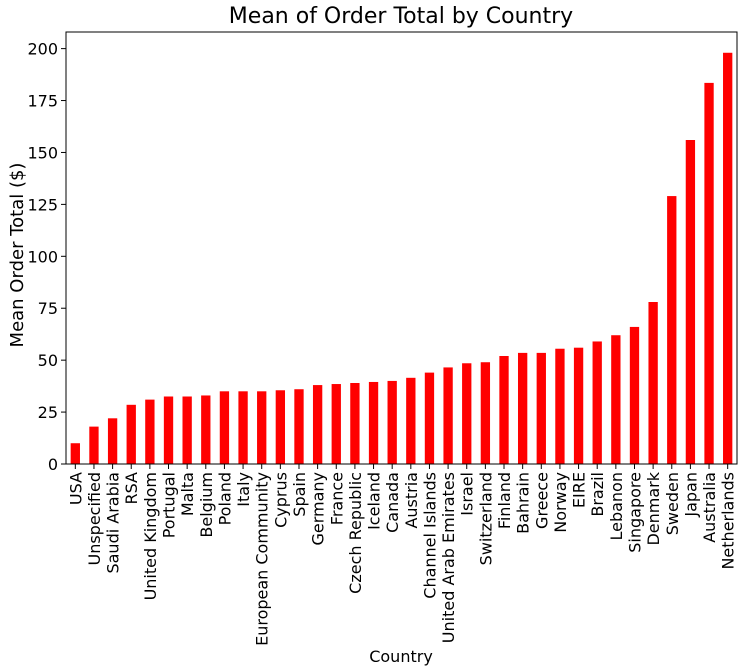  Describe the element at coordinates (280, 427) in the screenshot. I see `bar-cyprus` at that location.